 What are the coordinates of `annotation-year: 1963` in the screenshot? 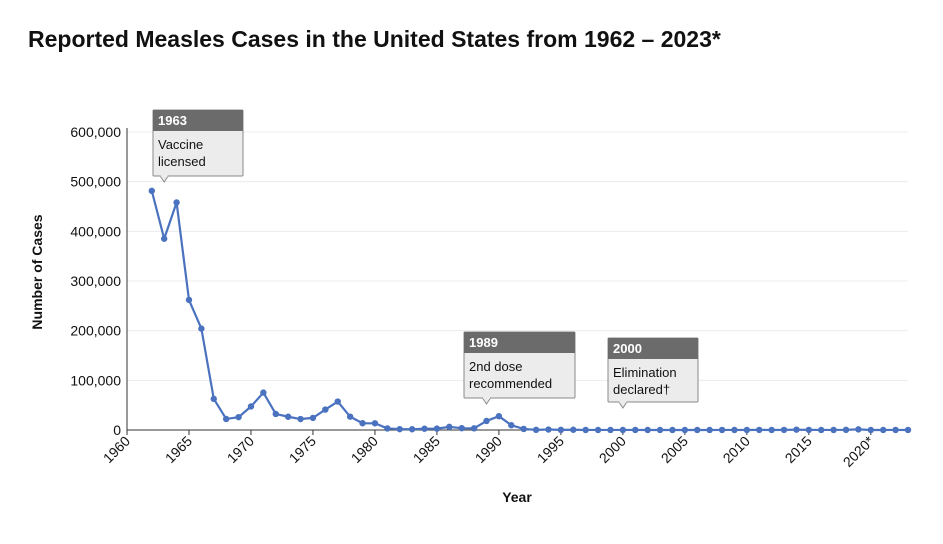 It's located at (172, 120).